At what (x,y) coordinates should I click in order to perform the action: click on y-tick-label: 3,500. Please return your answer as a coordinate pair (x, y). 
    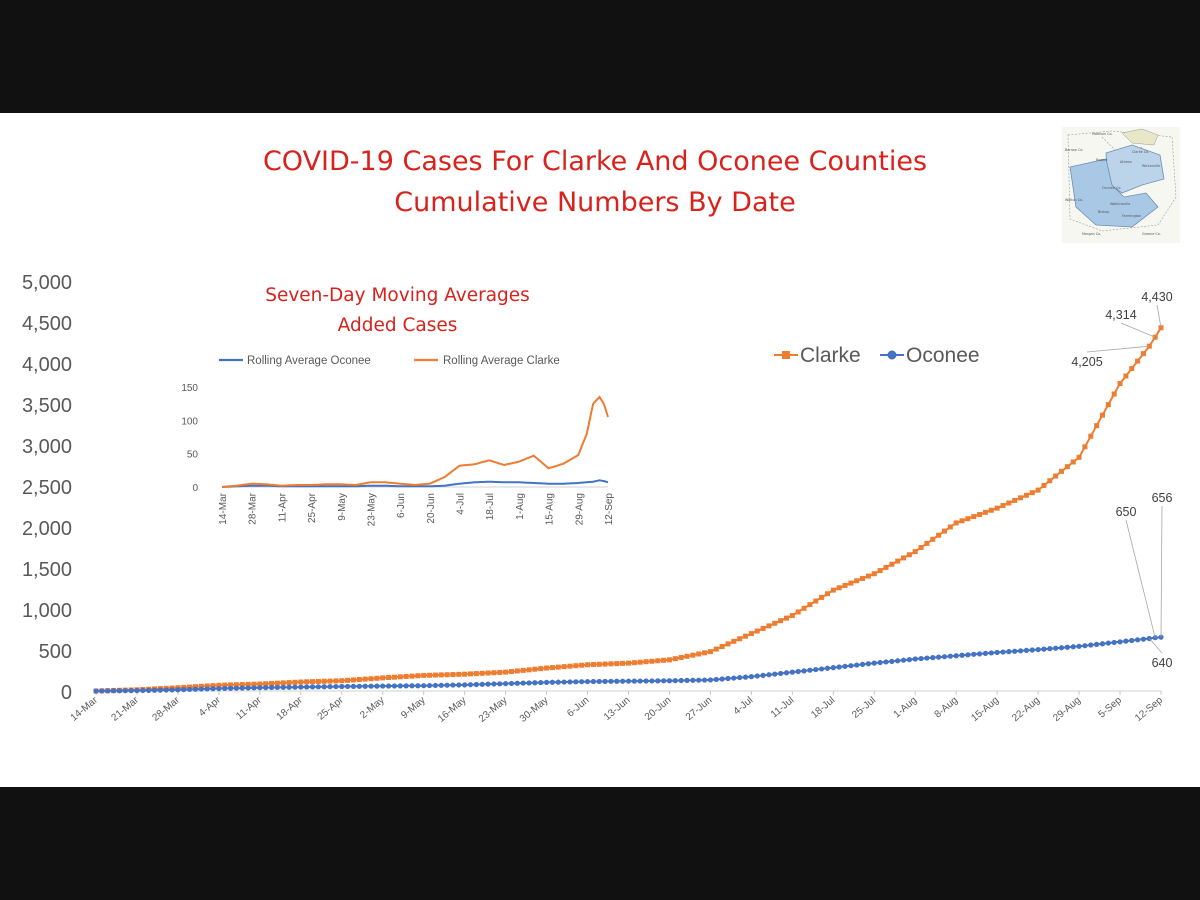
    Looking at the image, I should click on (47, 406).